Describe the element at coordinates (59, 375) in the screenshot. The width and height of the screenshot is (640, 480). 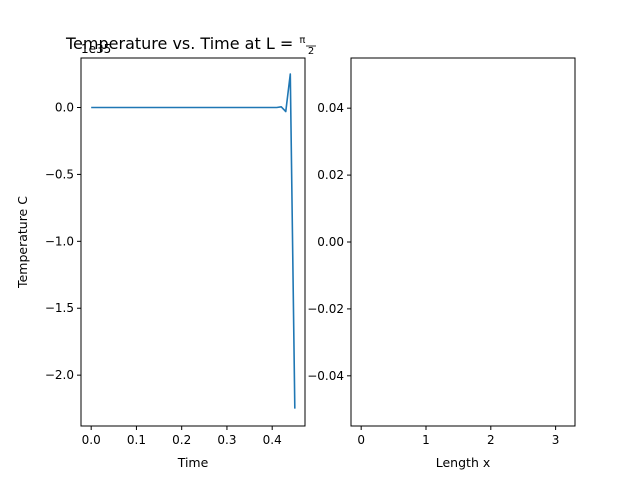
I see `y-tick-label: −2.0` at that location.